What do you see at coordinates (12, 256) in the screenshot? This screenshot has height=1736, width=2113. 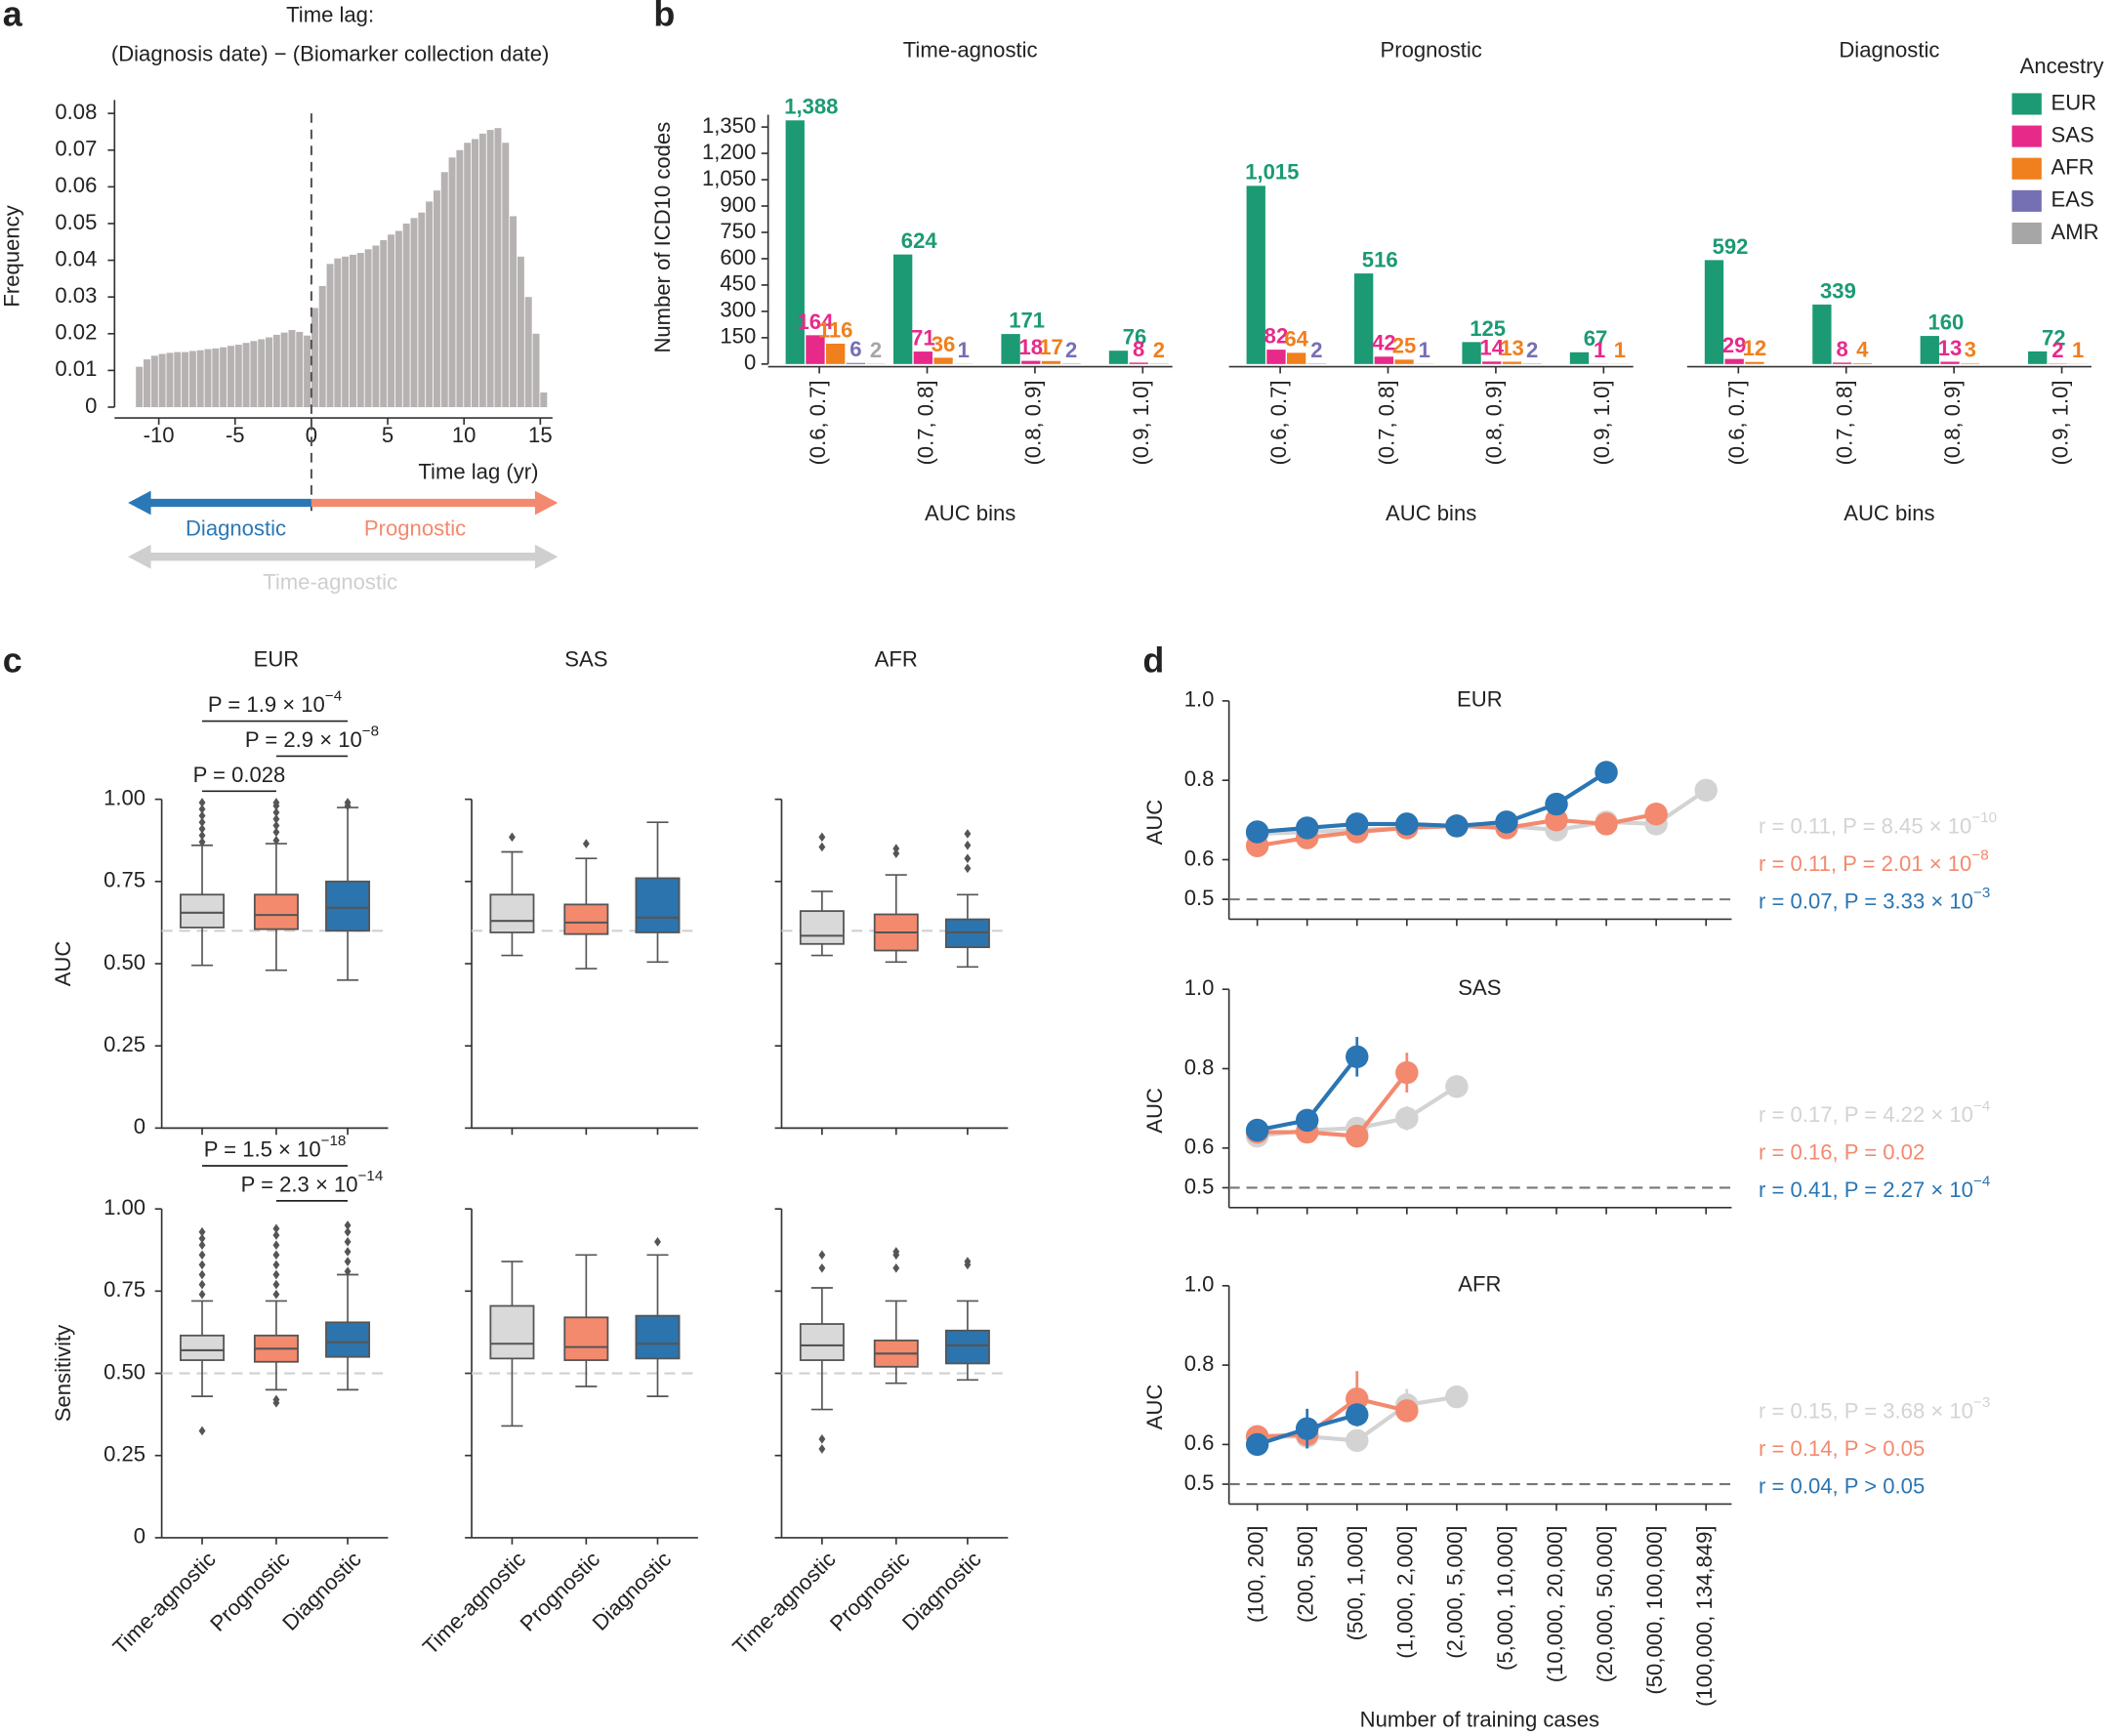 I see `y-axis-label: Frequency` at bounding box center [12, 256].